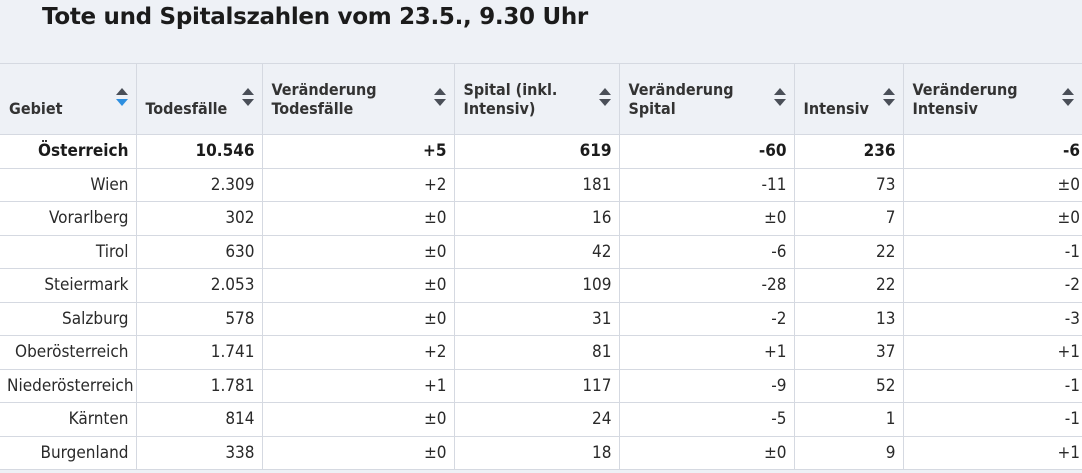  I want to click on cell-icu: 37, so click(849, 352).